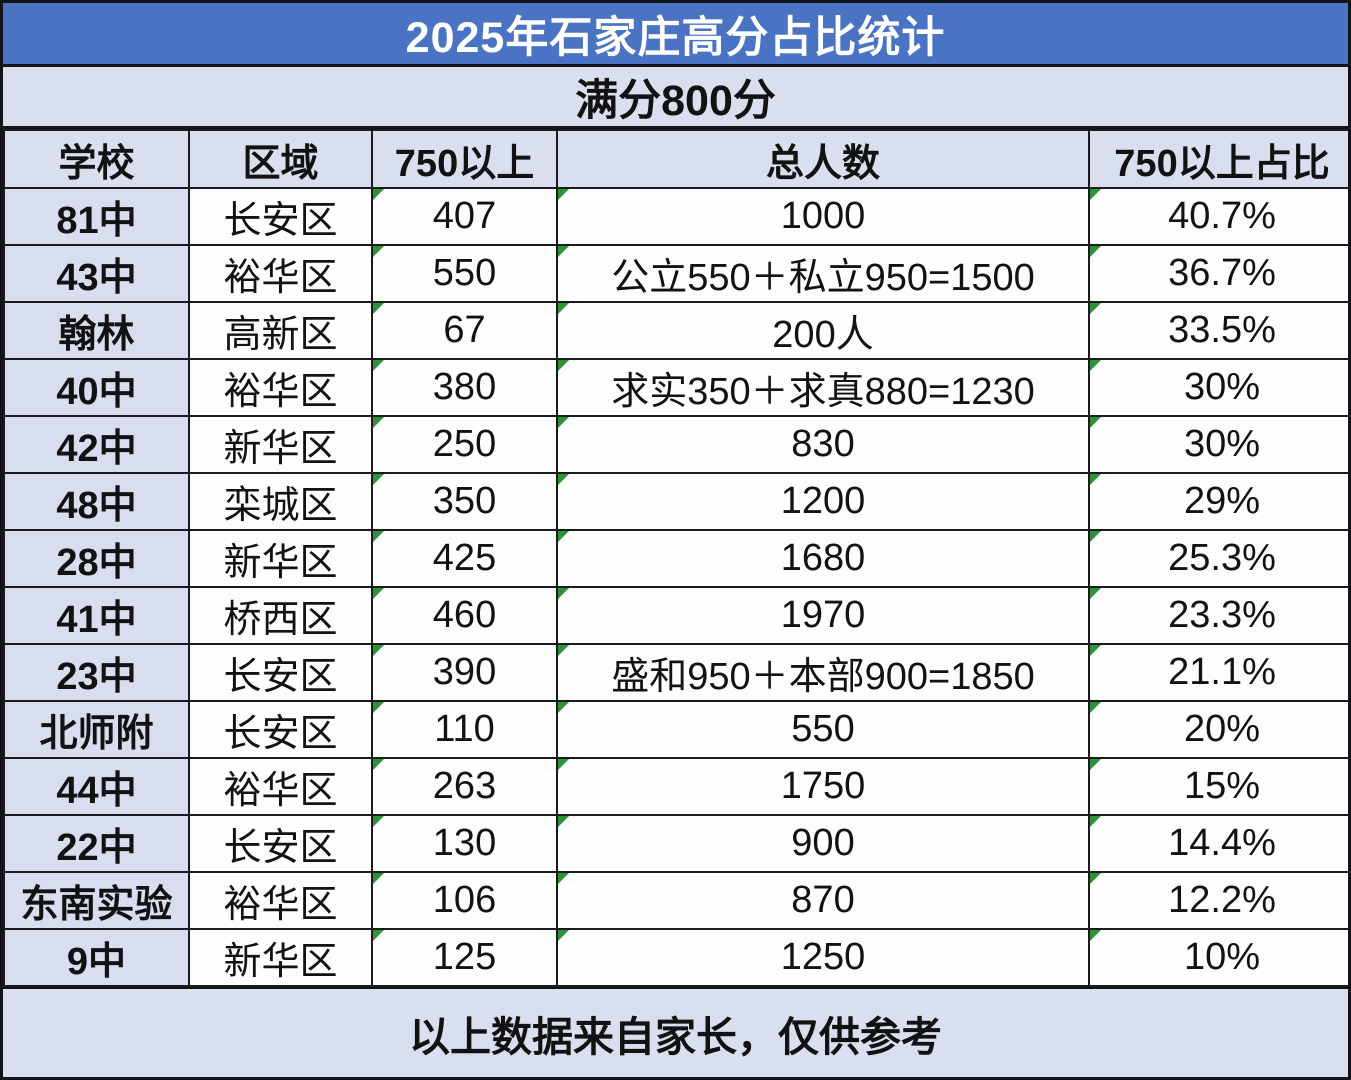  I want to click on table-row: 东南实验 裕华区 106 870 12.2%, so click(675, 900).